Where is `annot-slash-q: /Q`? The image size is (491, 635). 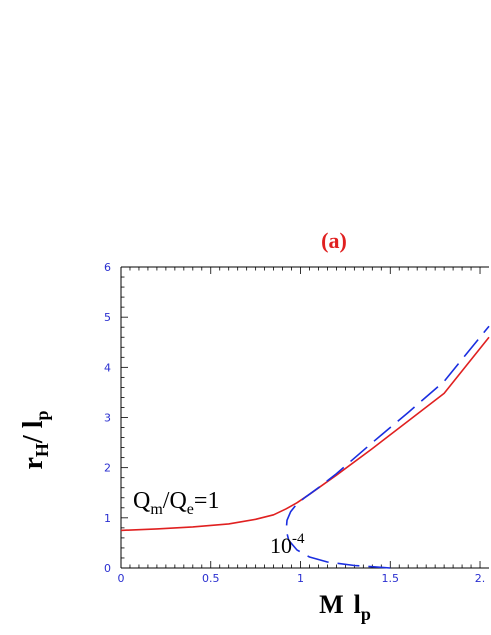 annot-slash-q: /Q is located at coordinates (175, 501).